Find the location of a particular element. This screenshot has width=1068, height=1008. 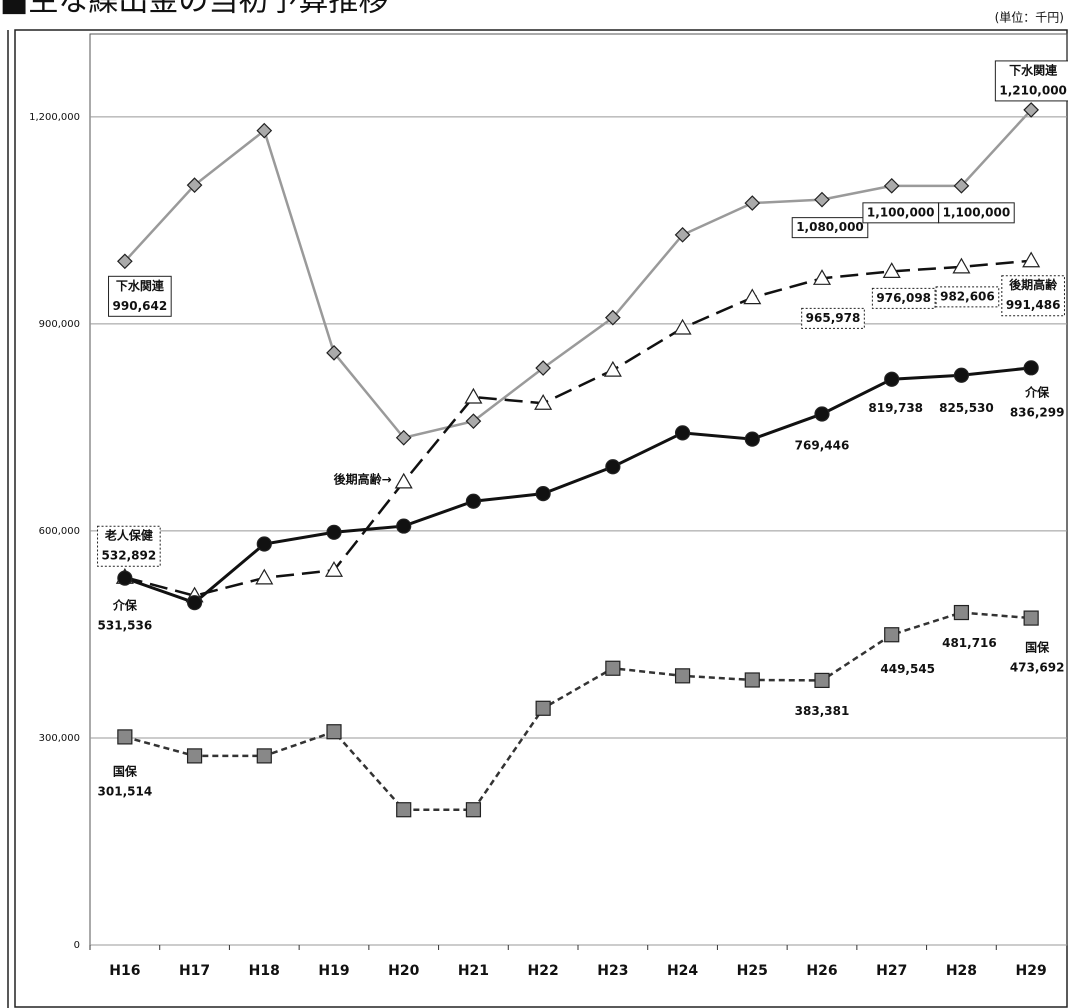

data-label: 国保 301,514 is located at coordinates (125, 780).